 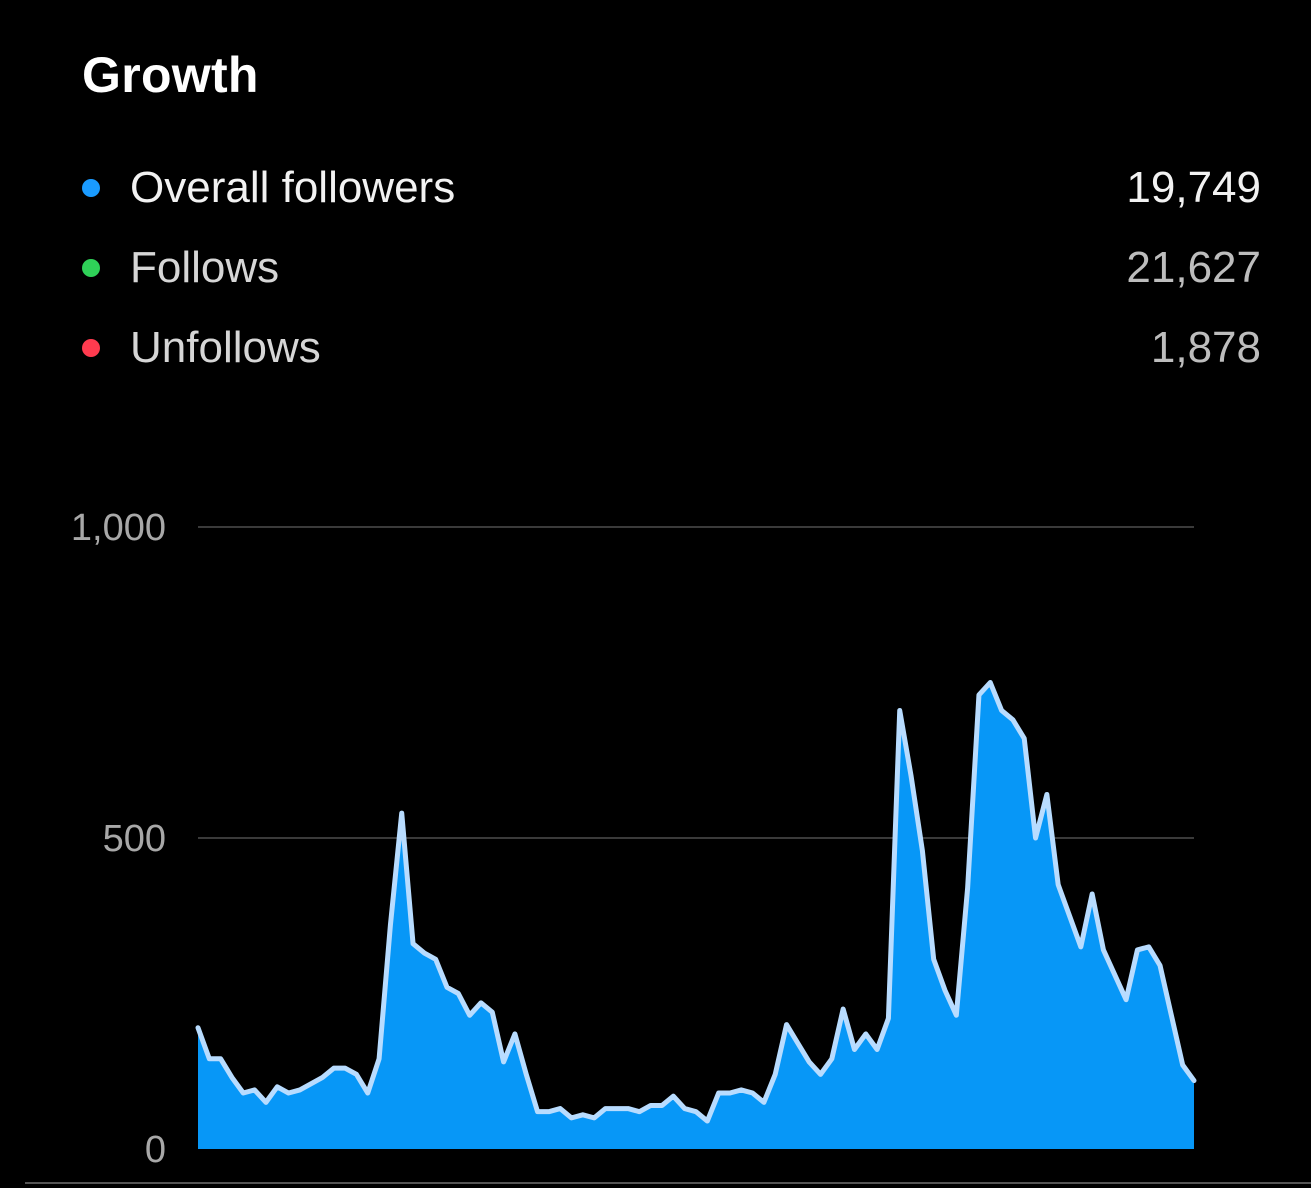 What do you see at coordinates (1205, 347) in the screenshot?
I see `legend-value: 1,878` at bounding box center [1205, 347].